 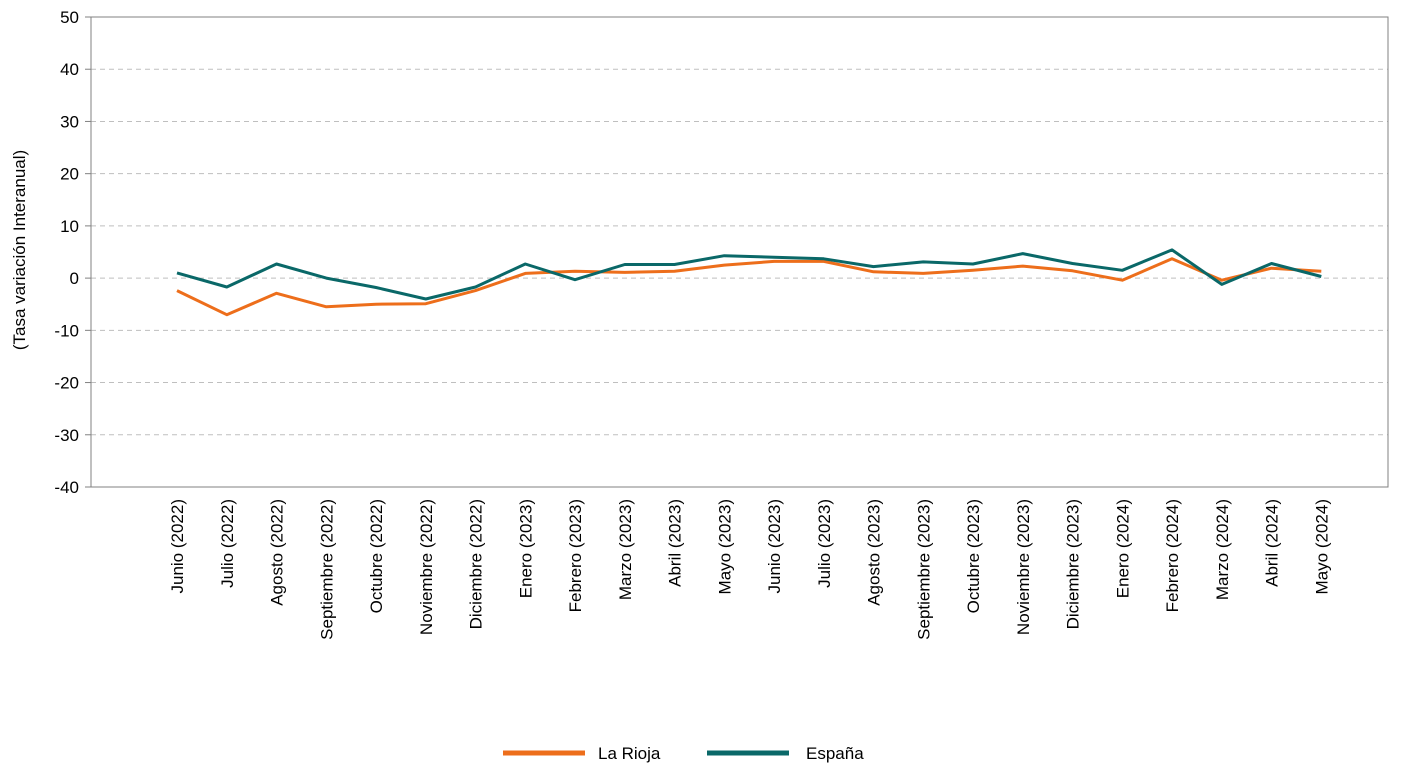 I want to click on x-tick-label: Octubre (2022), so click(x=376, y=556).